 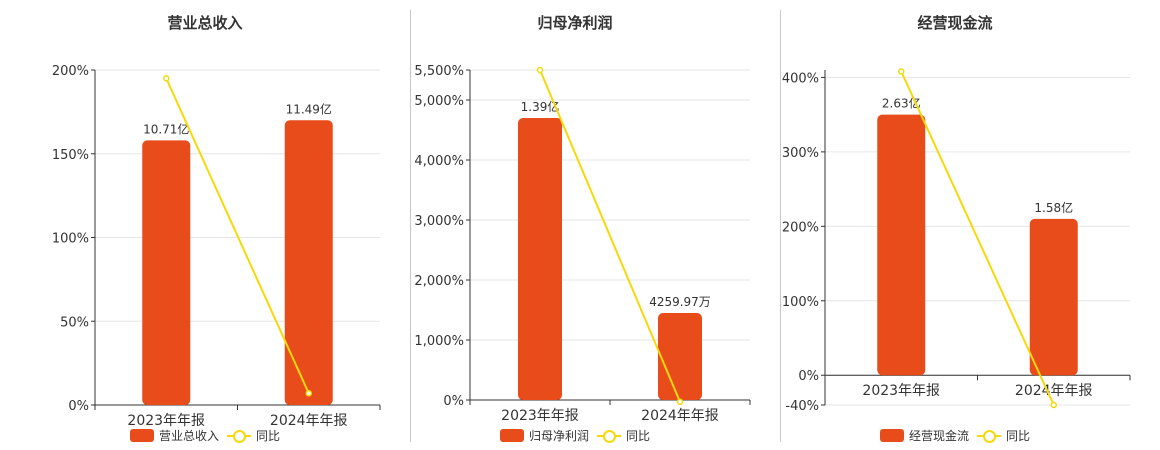 I want to click on legend-bar-label: 归母净利润, so click(x=558, y=436).